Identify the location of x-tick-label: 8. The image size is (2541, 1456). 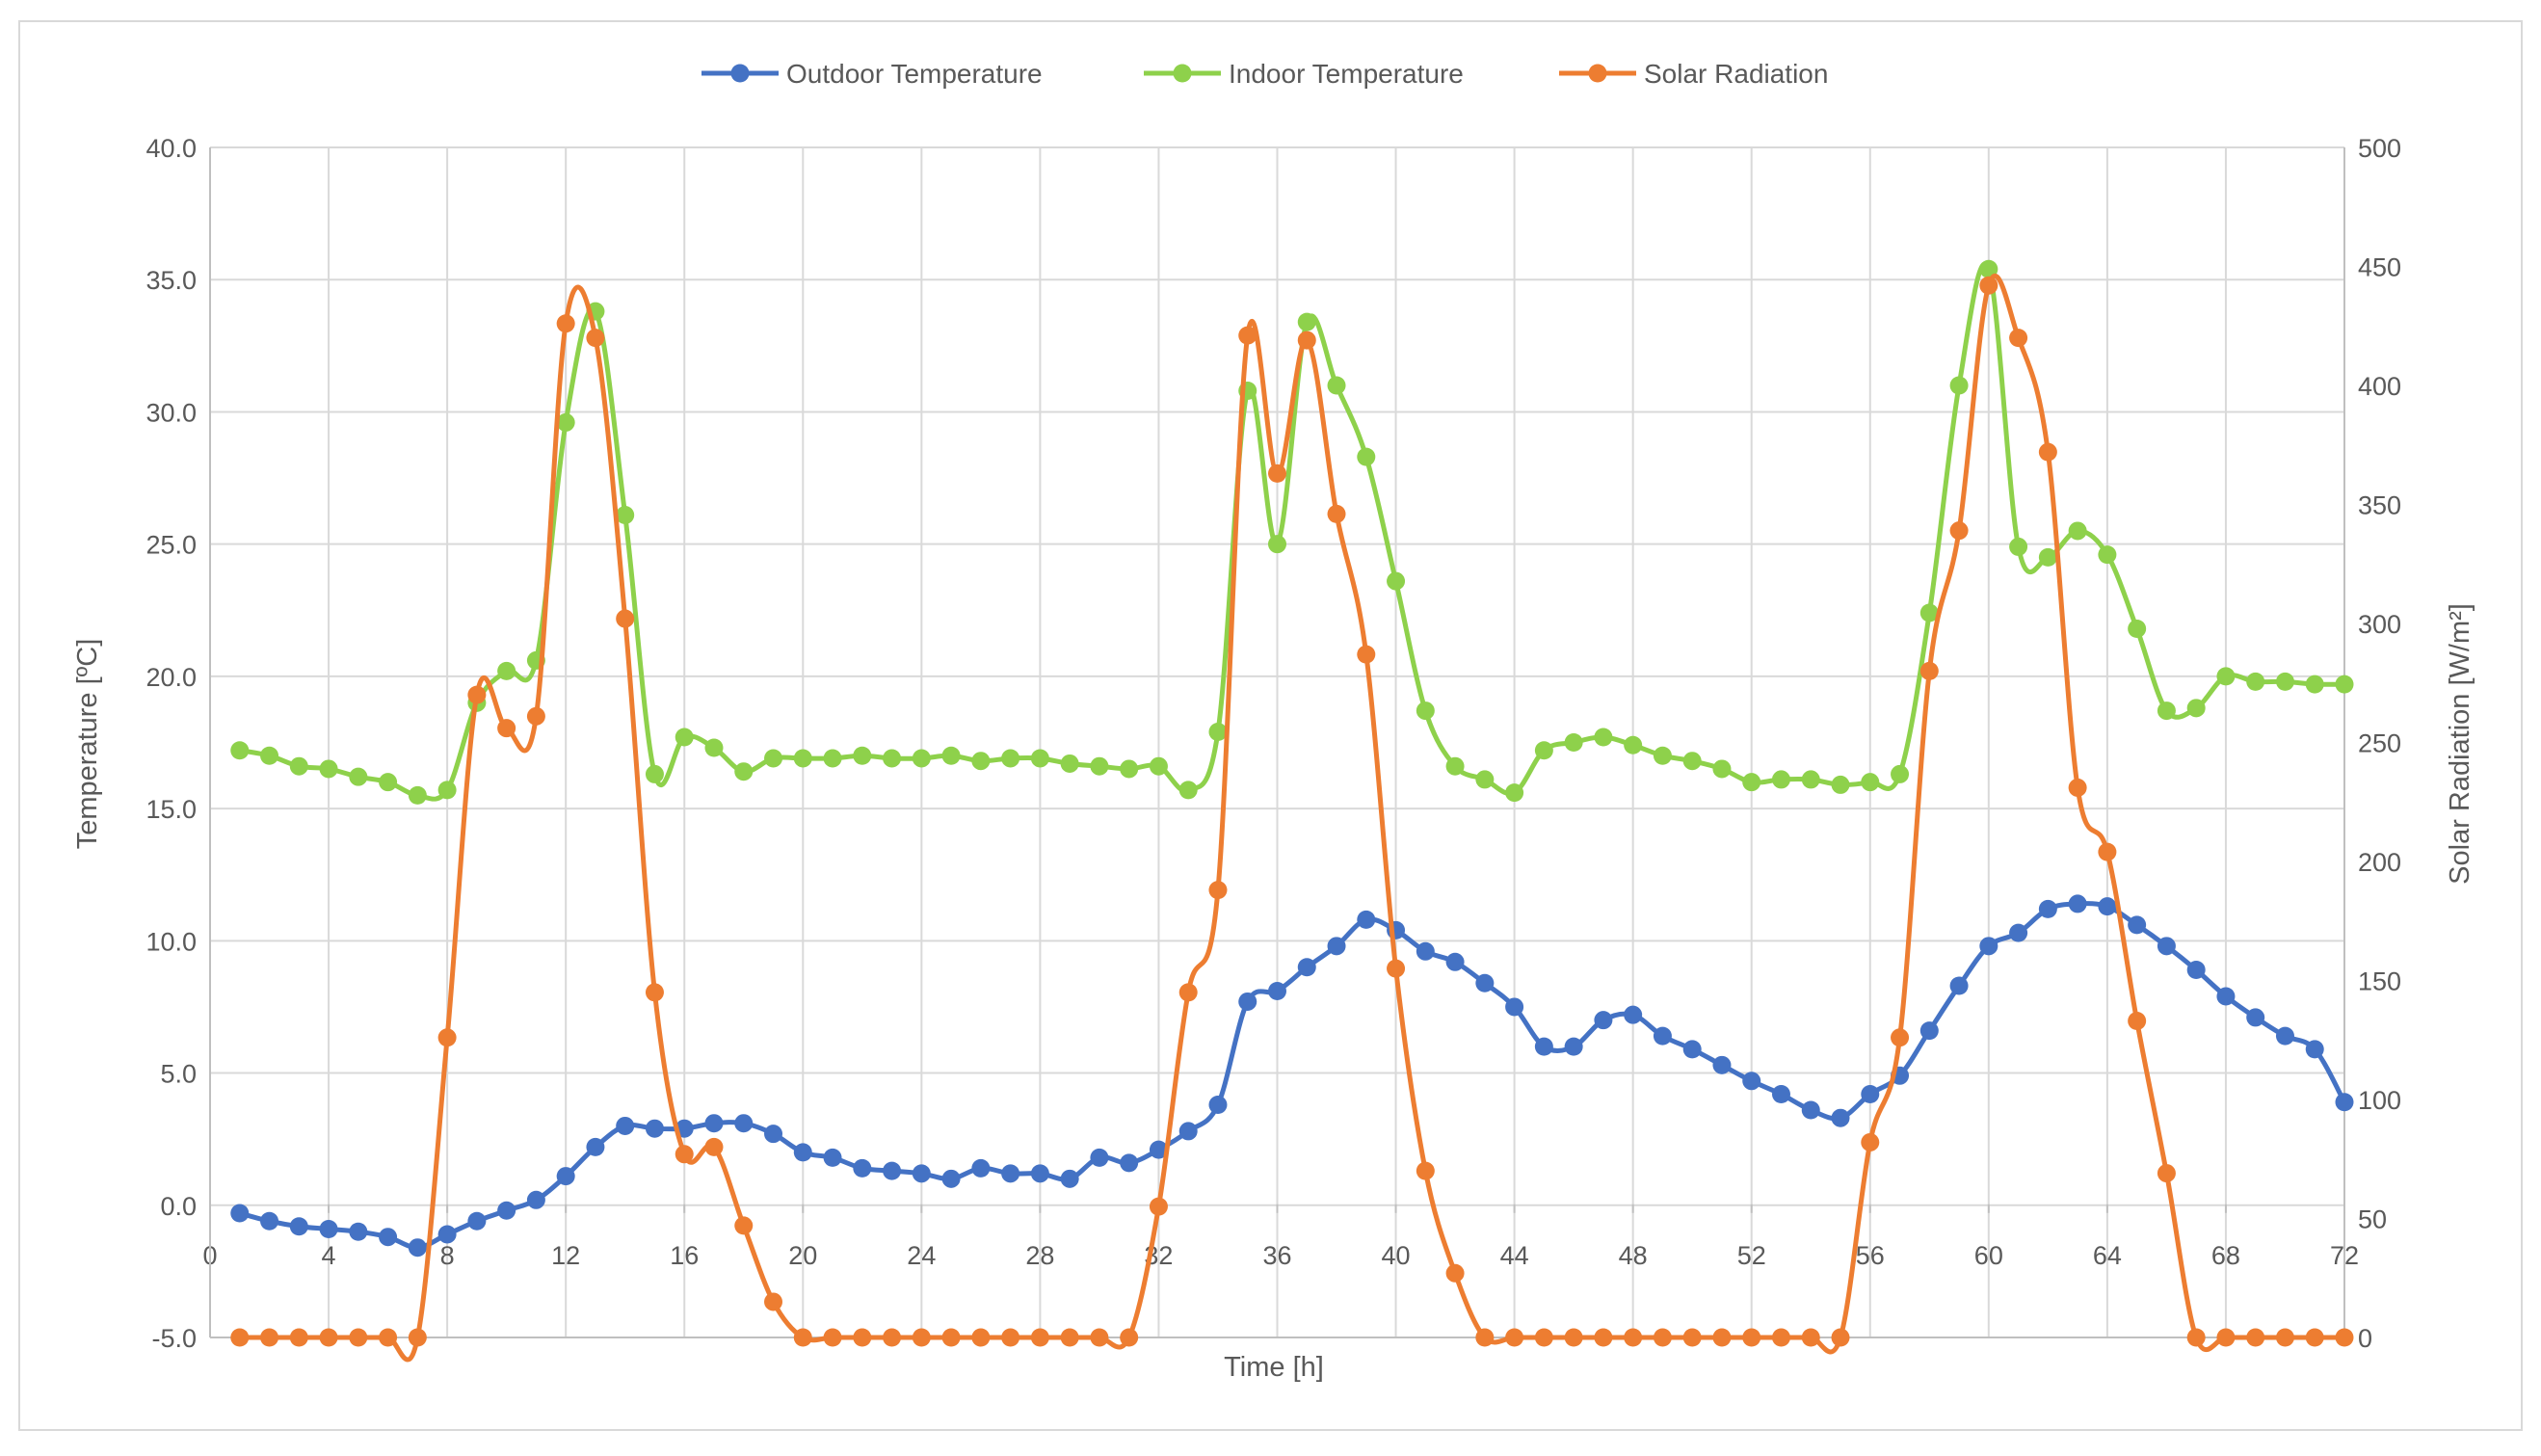
(448, 1256).